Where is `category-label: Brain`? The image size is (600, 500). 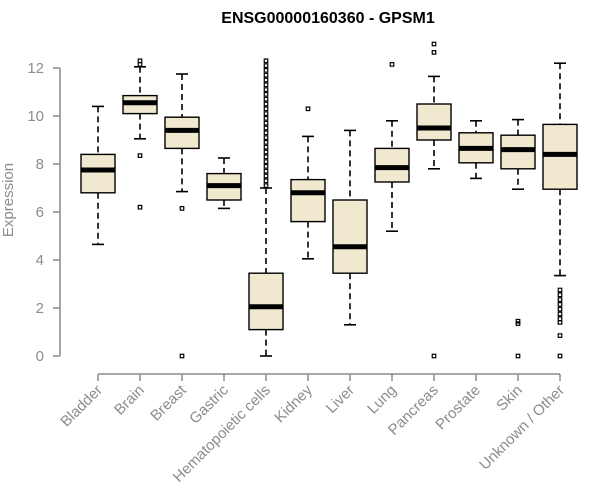
category-label: Brain is located at coordinates (129, 400).